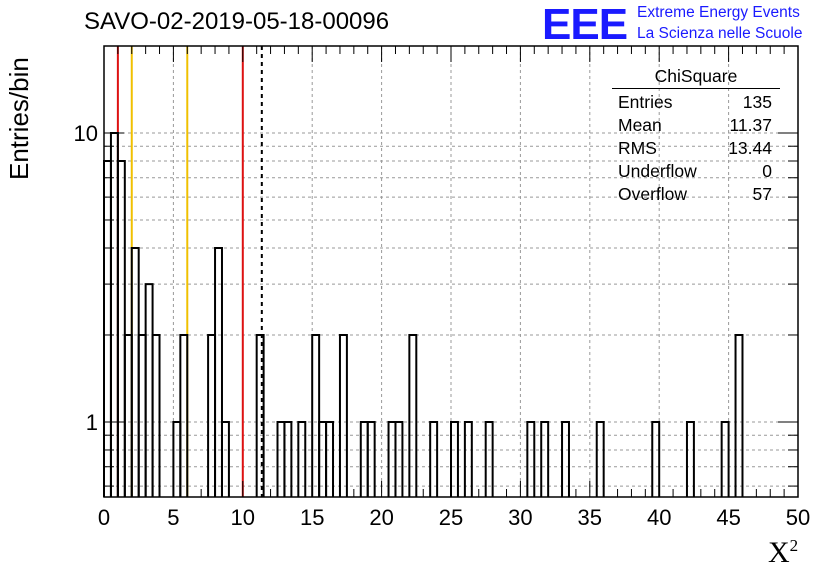 Image resolution: width=836 pixels, height=572 pixels. Describe the element at coordinates (243, 517) in the screenshot. I see `x-tick-label: 10` at that location.